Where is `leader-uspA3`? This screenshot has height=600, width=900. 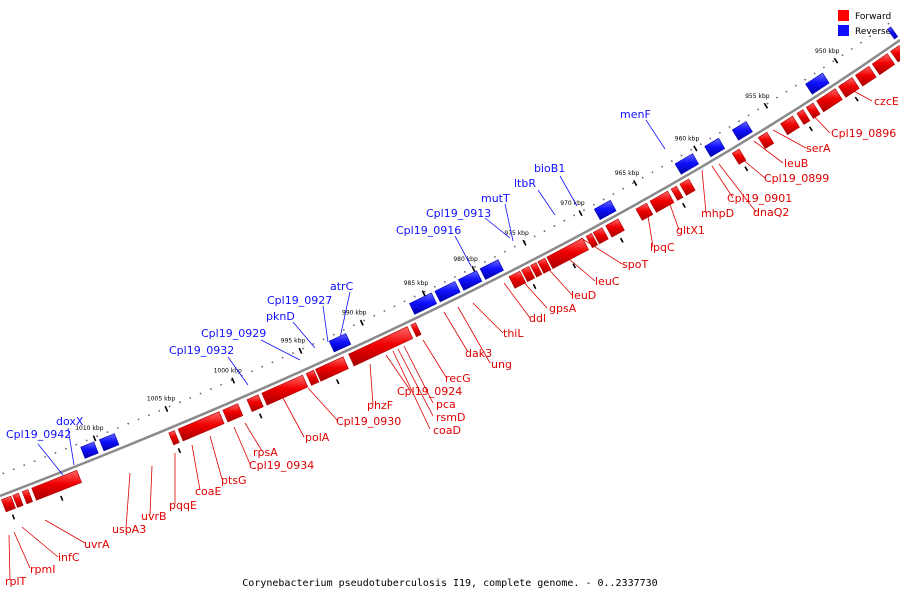
leader-uspA3 is located at coordinates (128, 500).